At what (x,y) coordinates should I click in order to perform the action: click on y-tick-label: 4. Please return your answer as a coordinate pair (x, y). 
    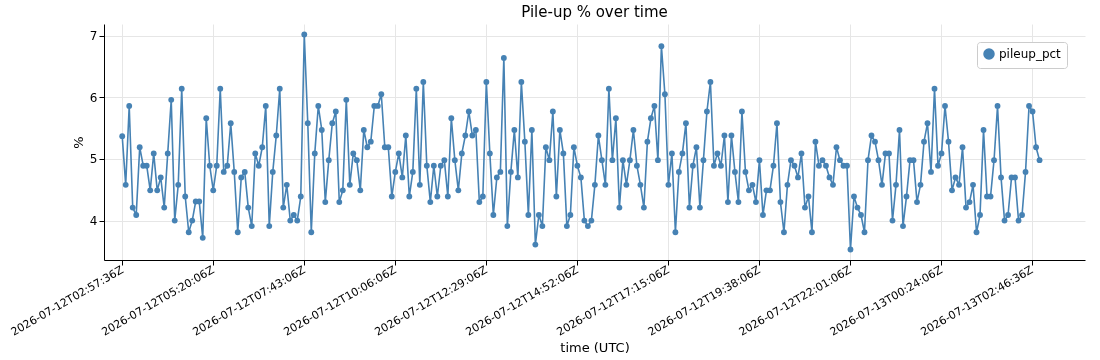
    Looking at the image, I should click on (93, 221).